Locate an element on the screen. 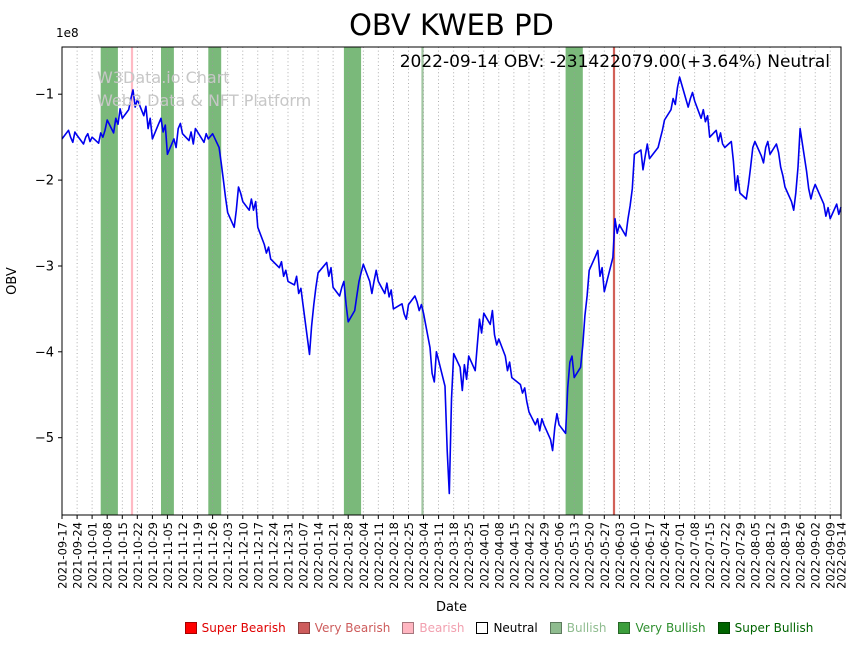 The width and height of the screenshot is (854, 646). x-tick-label: 2021-11-05 is located at coordinates (168, 555).